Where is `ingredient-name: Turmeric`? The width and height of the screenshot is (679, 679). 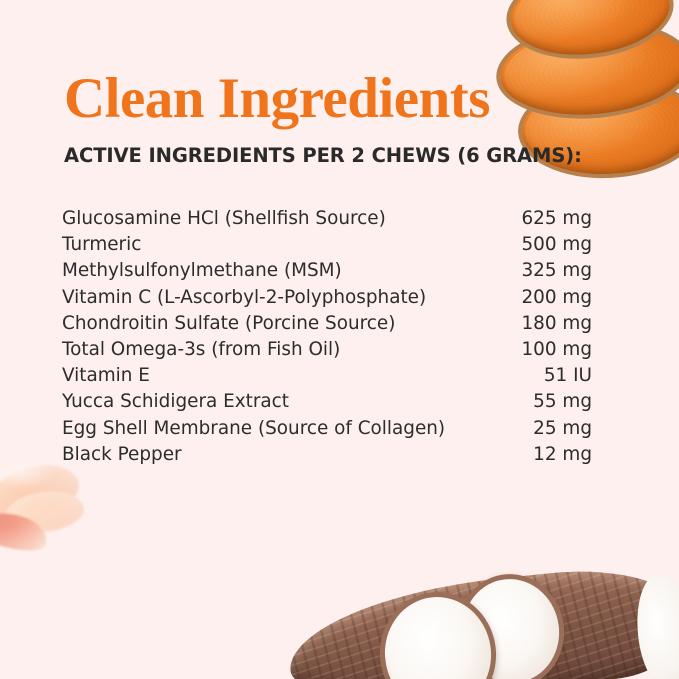
ingredient-name: Turmeric is located at coordinates (102, 245).